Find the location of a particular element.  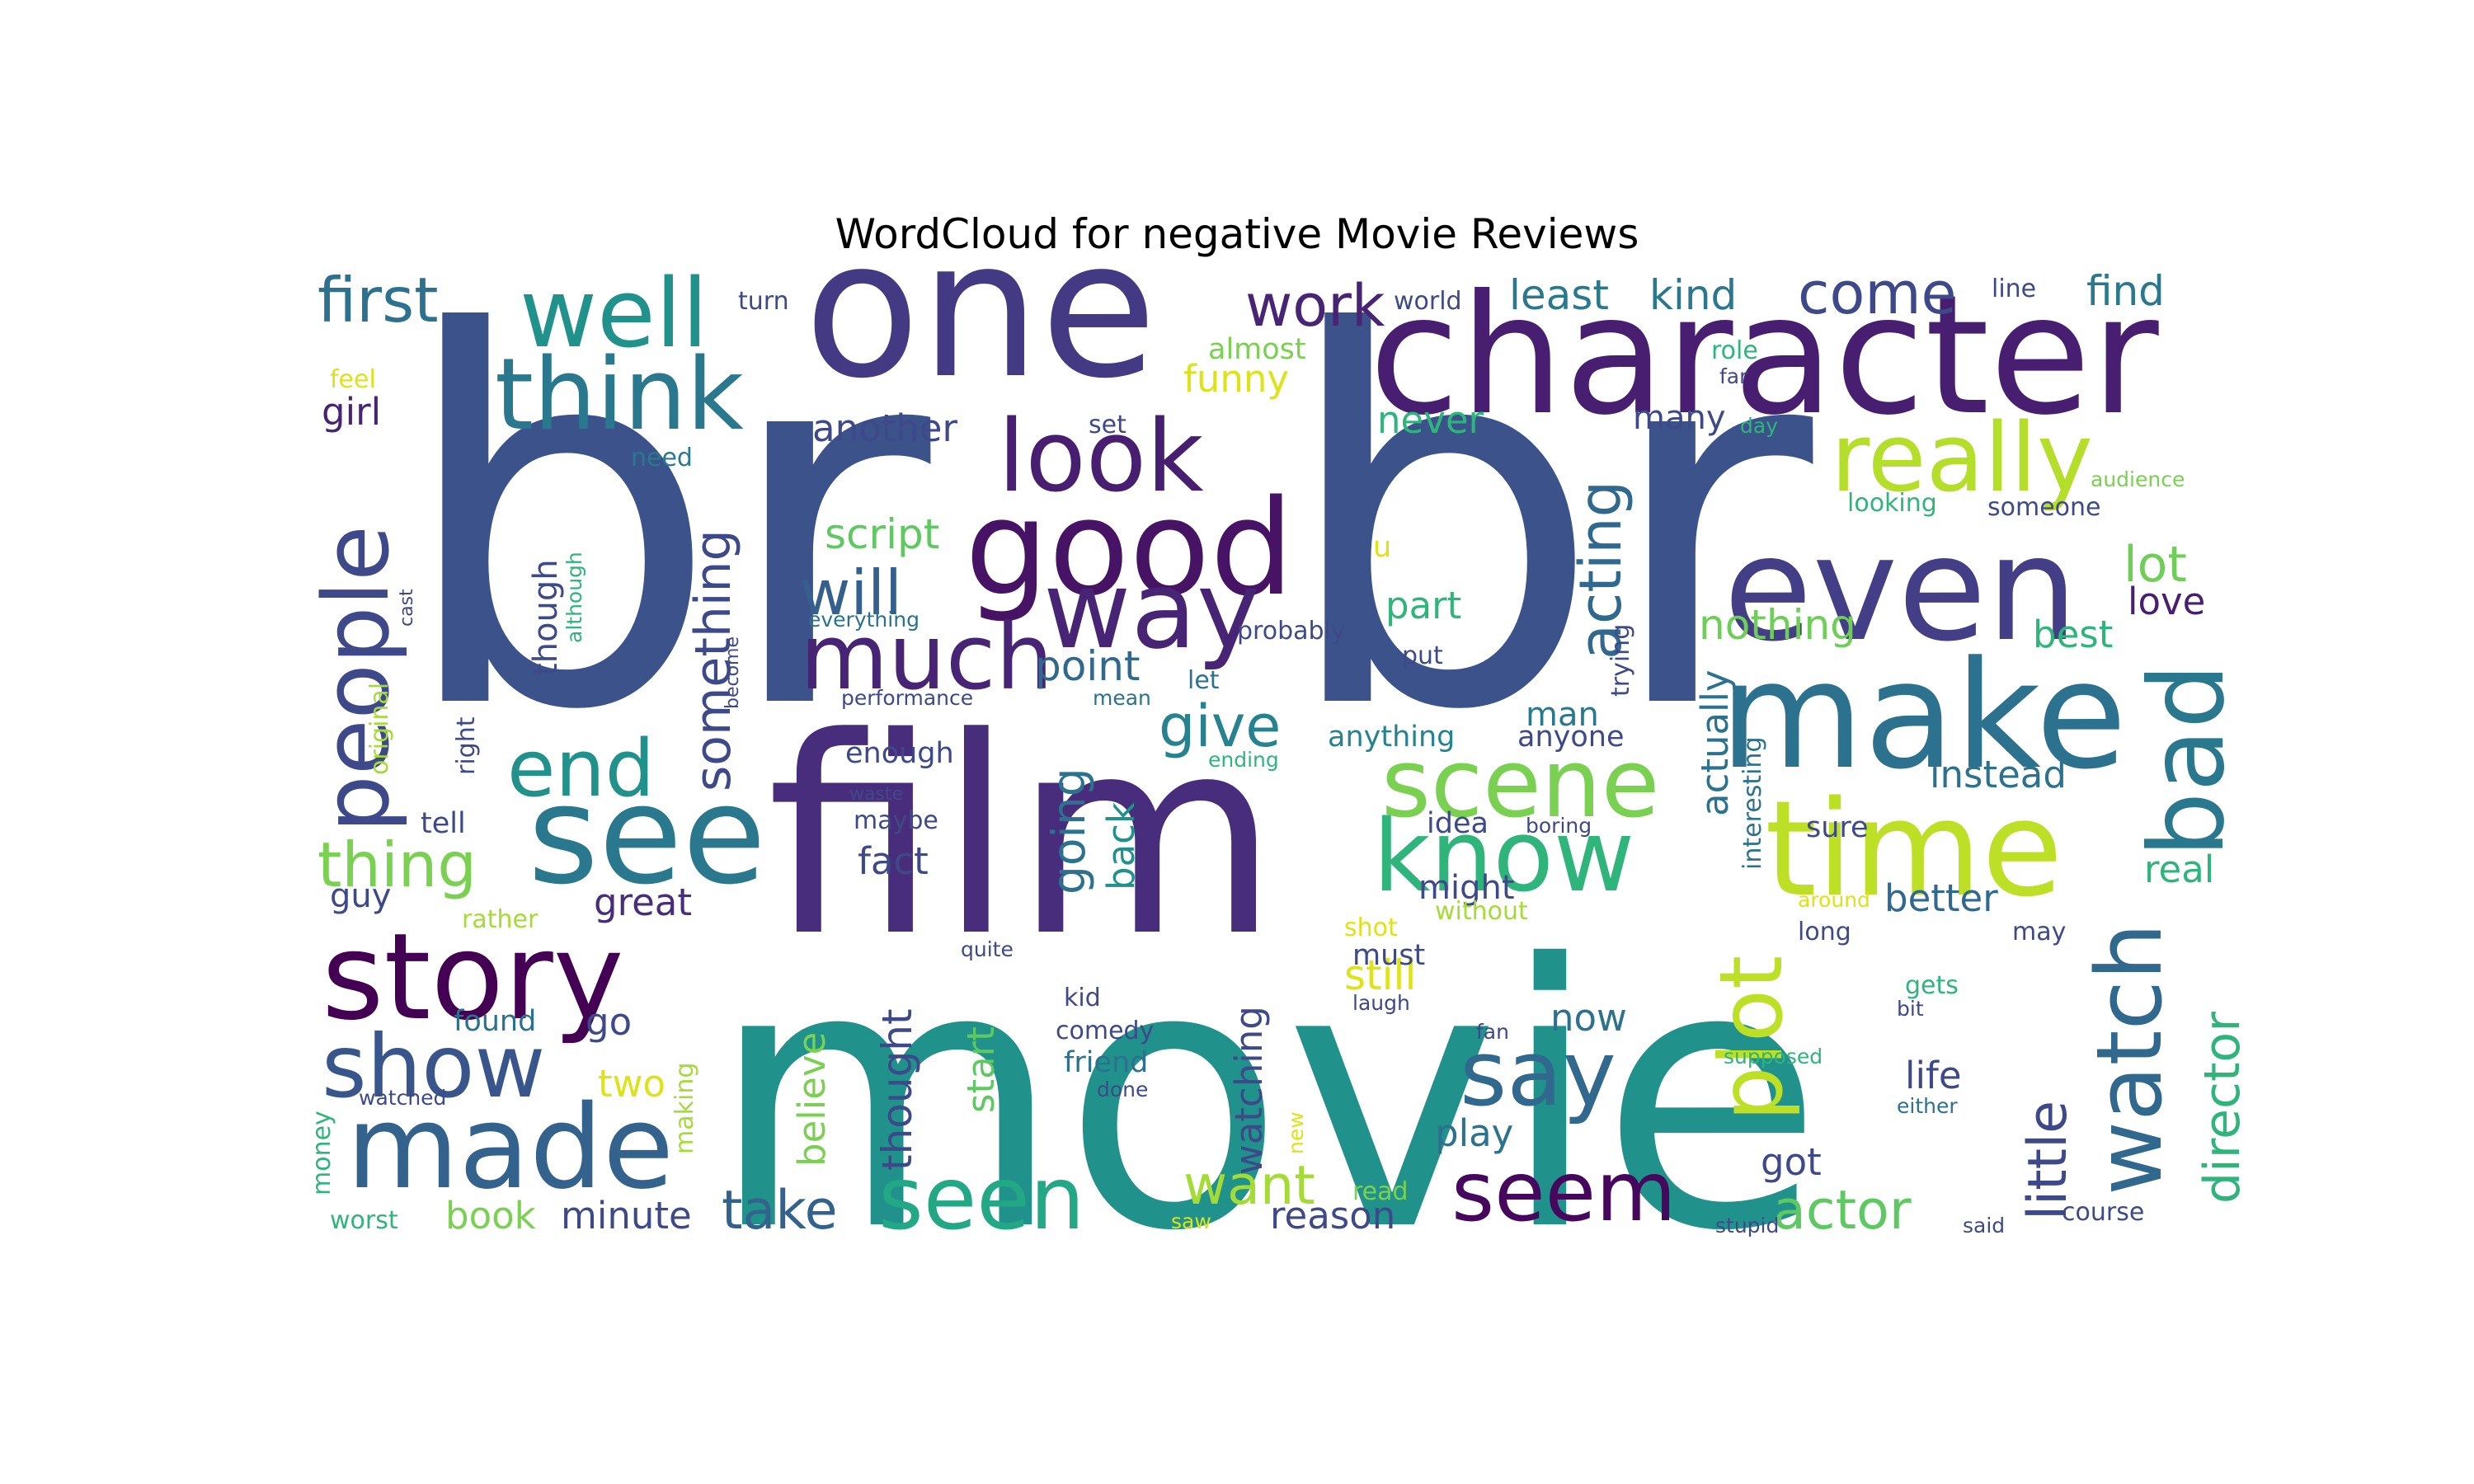

word: give is located at coordinates (1220, 726).